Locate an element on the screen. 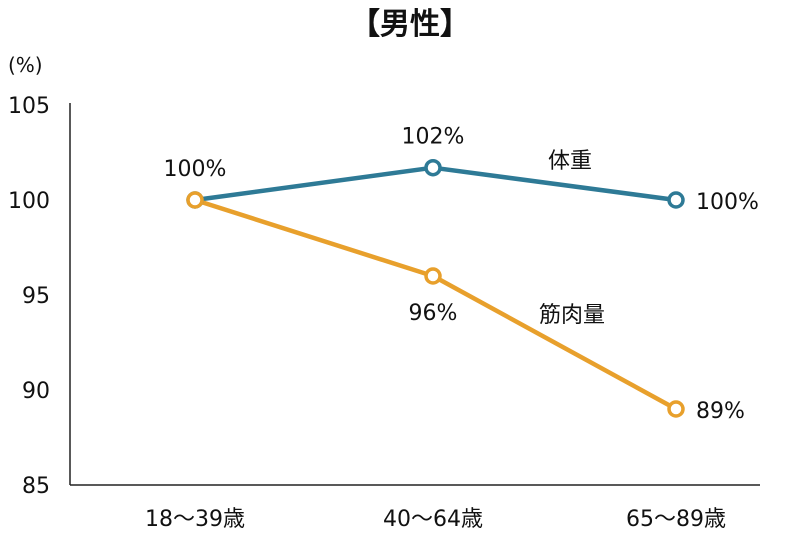 This screenshot has width=800, height=540. y-axis-unit: (%) is located at coordinates (25, 65).